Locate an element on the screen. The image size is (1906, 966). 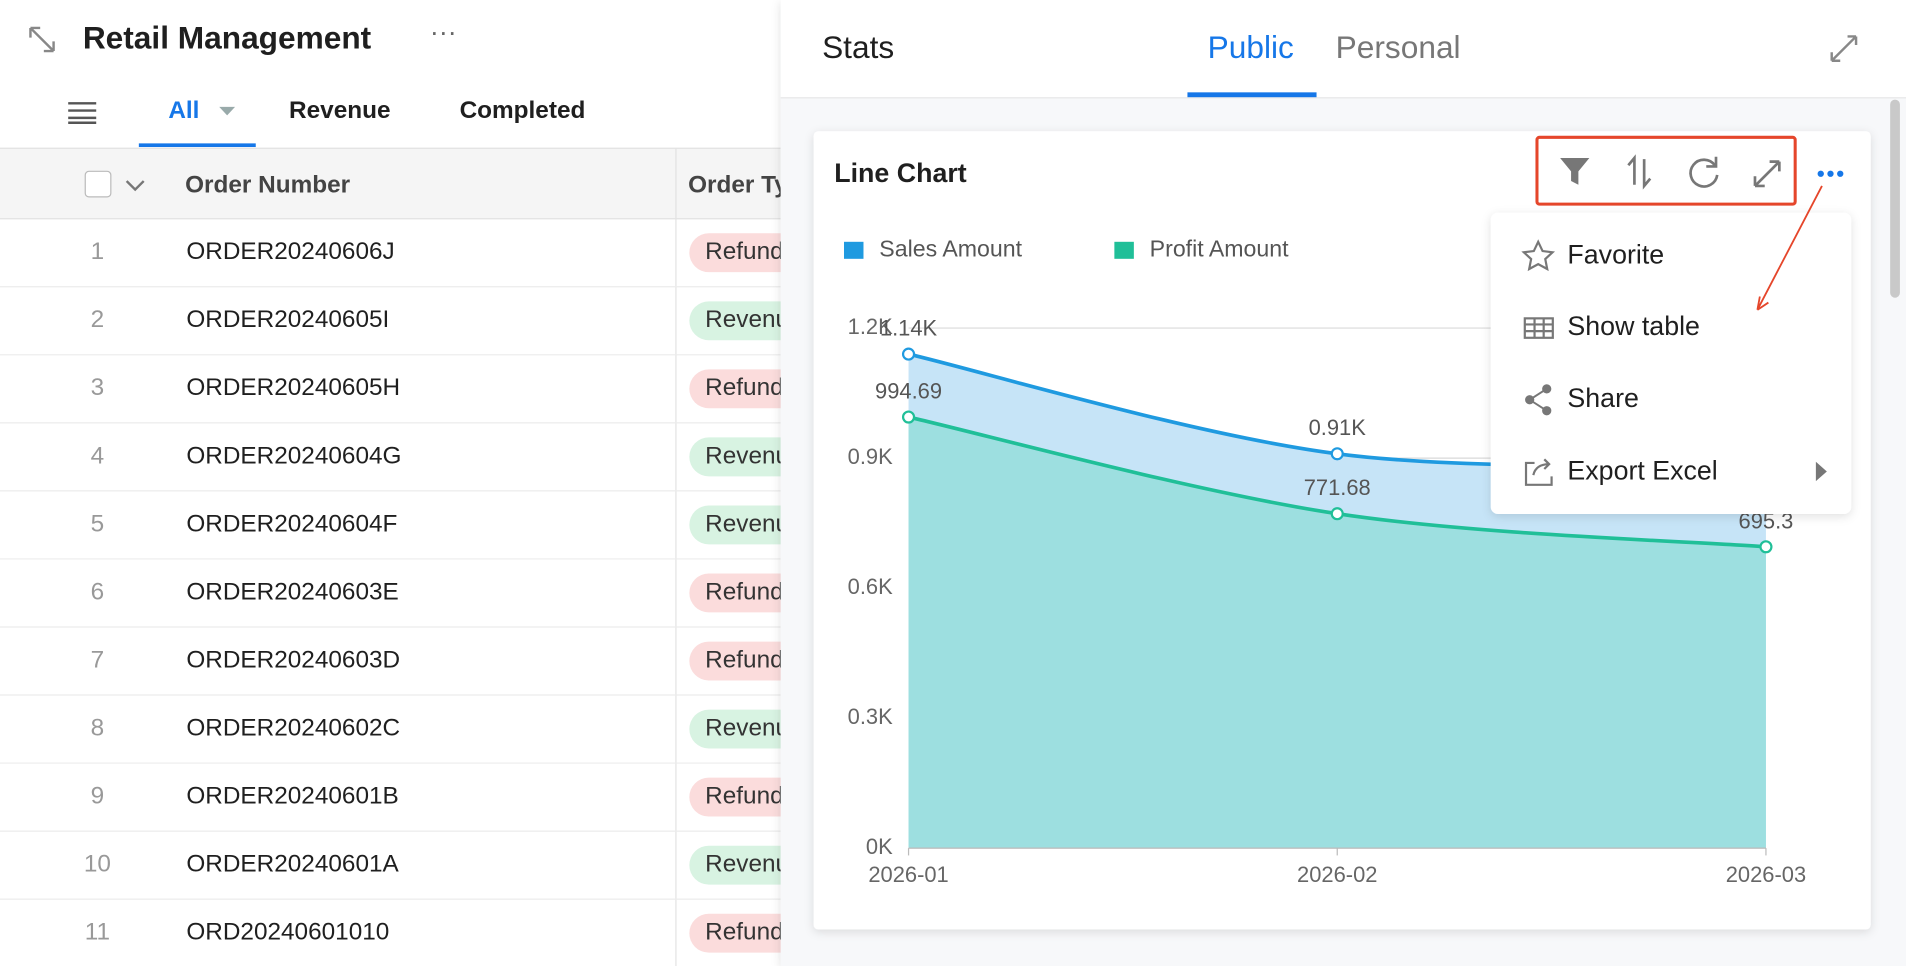
select-all-checkbox is located at coordinates (98, 184).